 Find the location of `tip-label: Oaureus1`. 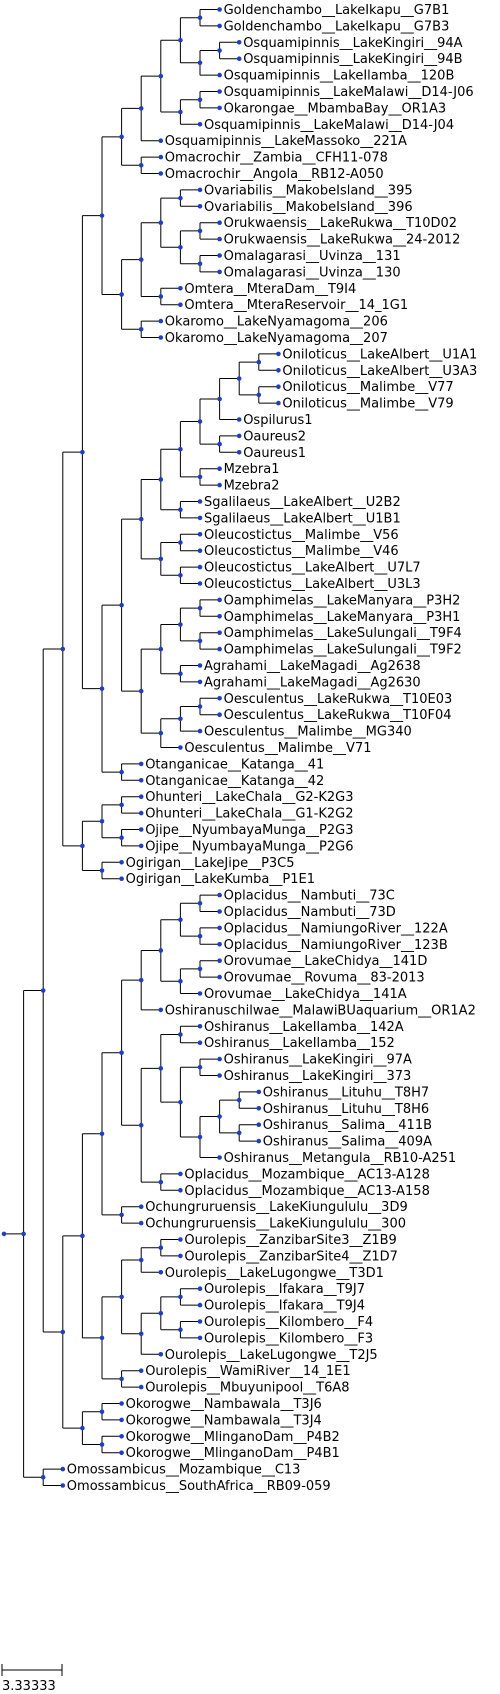

tip-label: Oaureus1 is located at coordinates (274, 453).